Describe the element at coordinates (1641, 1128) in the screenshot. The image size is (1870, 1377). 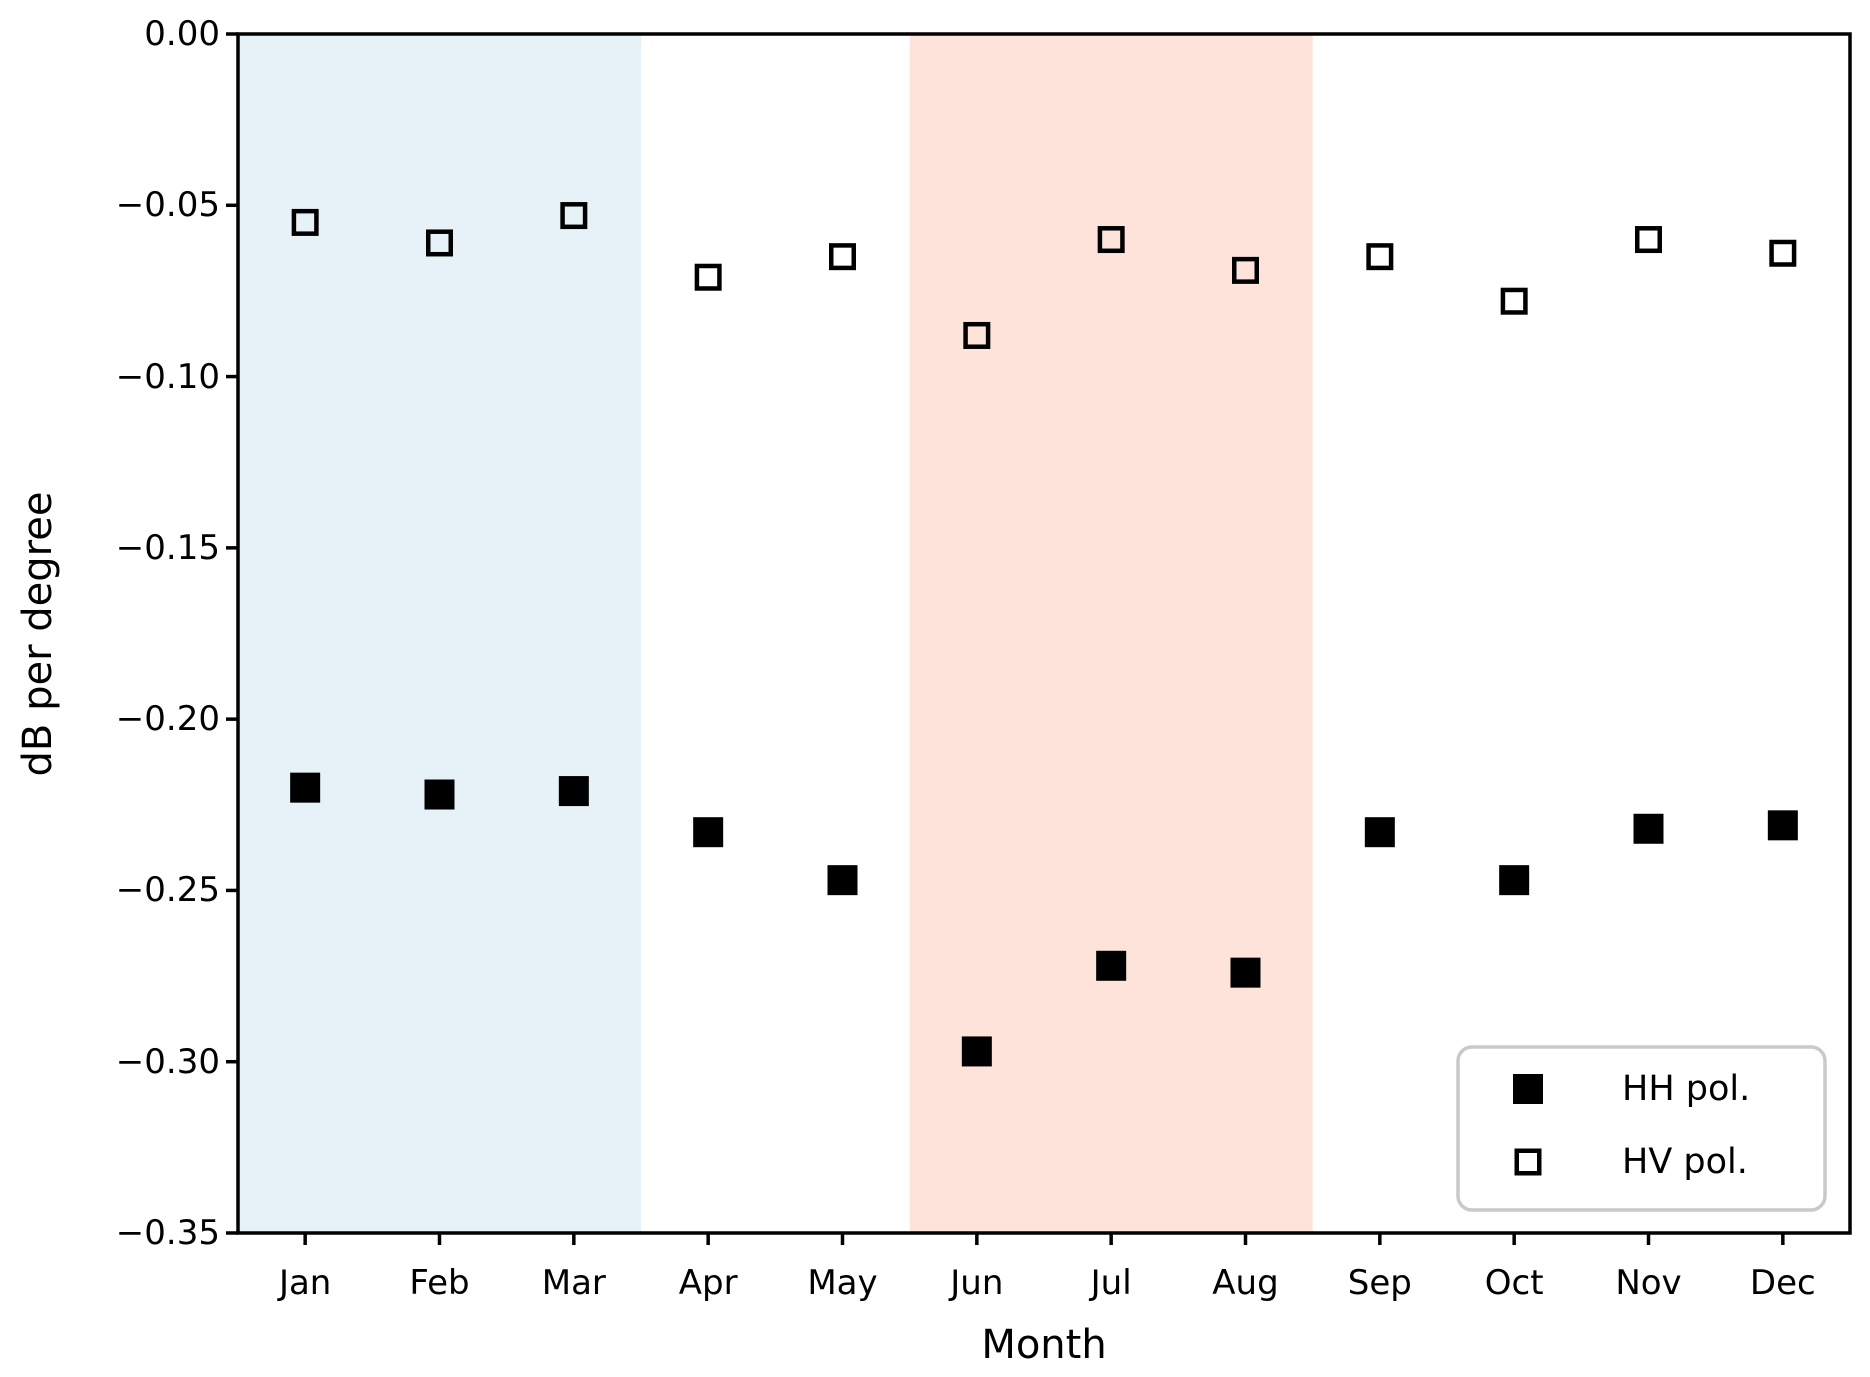
I see `legend-box` at that location.